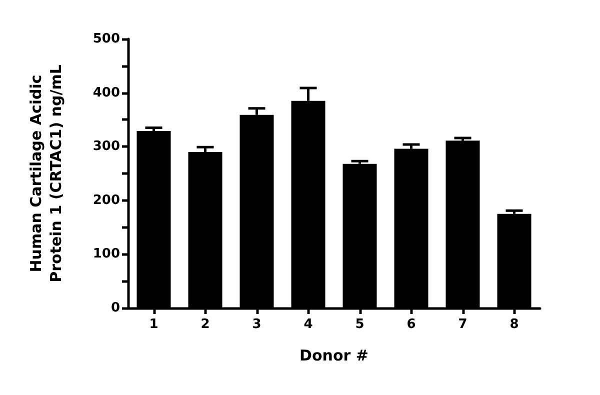  I want to click on x-tick-label: 8, so click(514, 324).